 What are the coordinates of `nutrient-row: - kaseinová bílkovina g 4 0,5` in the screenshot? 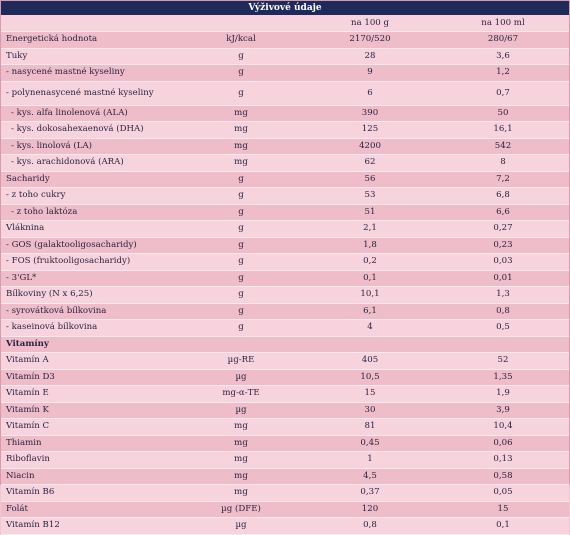 It's located at (285, 328).